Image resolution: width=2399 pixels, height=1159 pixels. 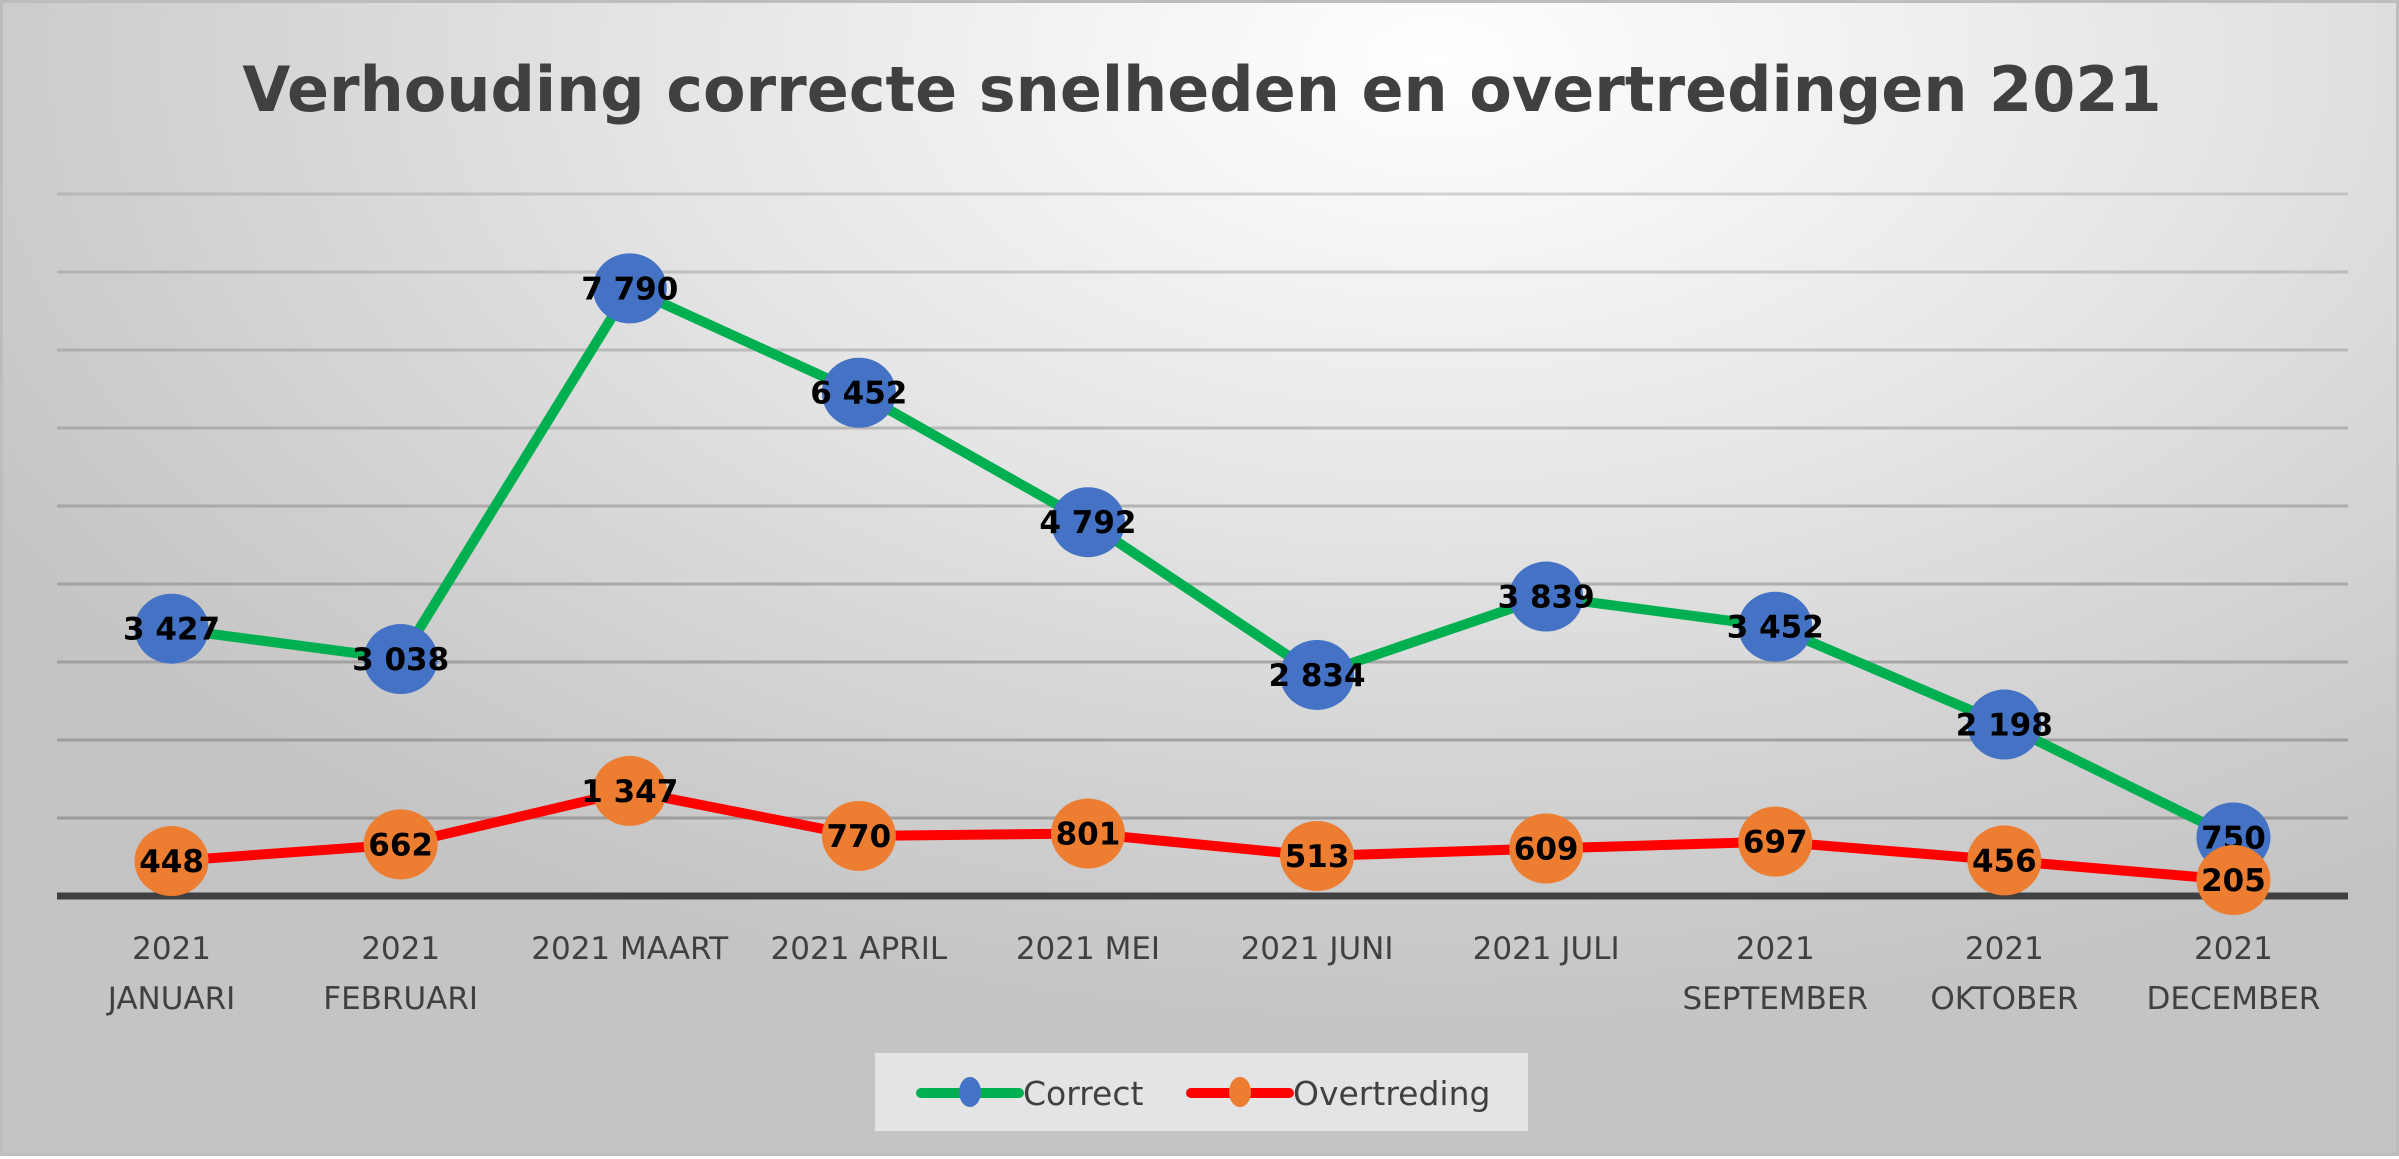 What do you see at coordinates (859, 949) in the screenshot?
I see `x-tick-label: 2021 APRIL` at bounding box center [859, 949].